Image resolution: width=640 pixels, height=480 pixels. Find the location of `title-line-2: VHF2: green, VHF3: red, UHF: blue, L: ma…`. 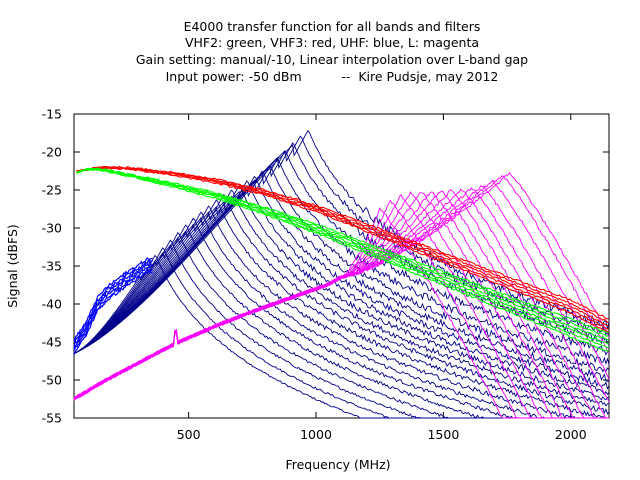

title-line-2: VHF2: green, VHF3: red, UHF: blue, L: ma… is located at coordinates (332, 42).